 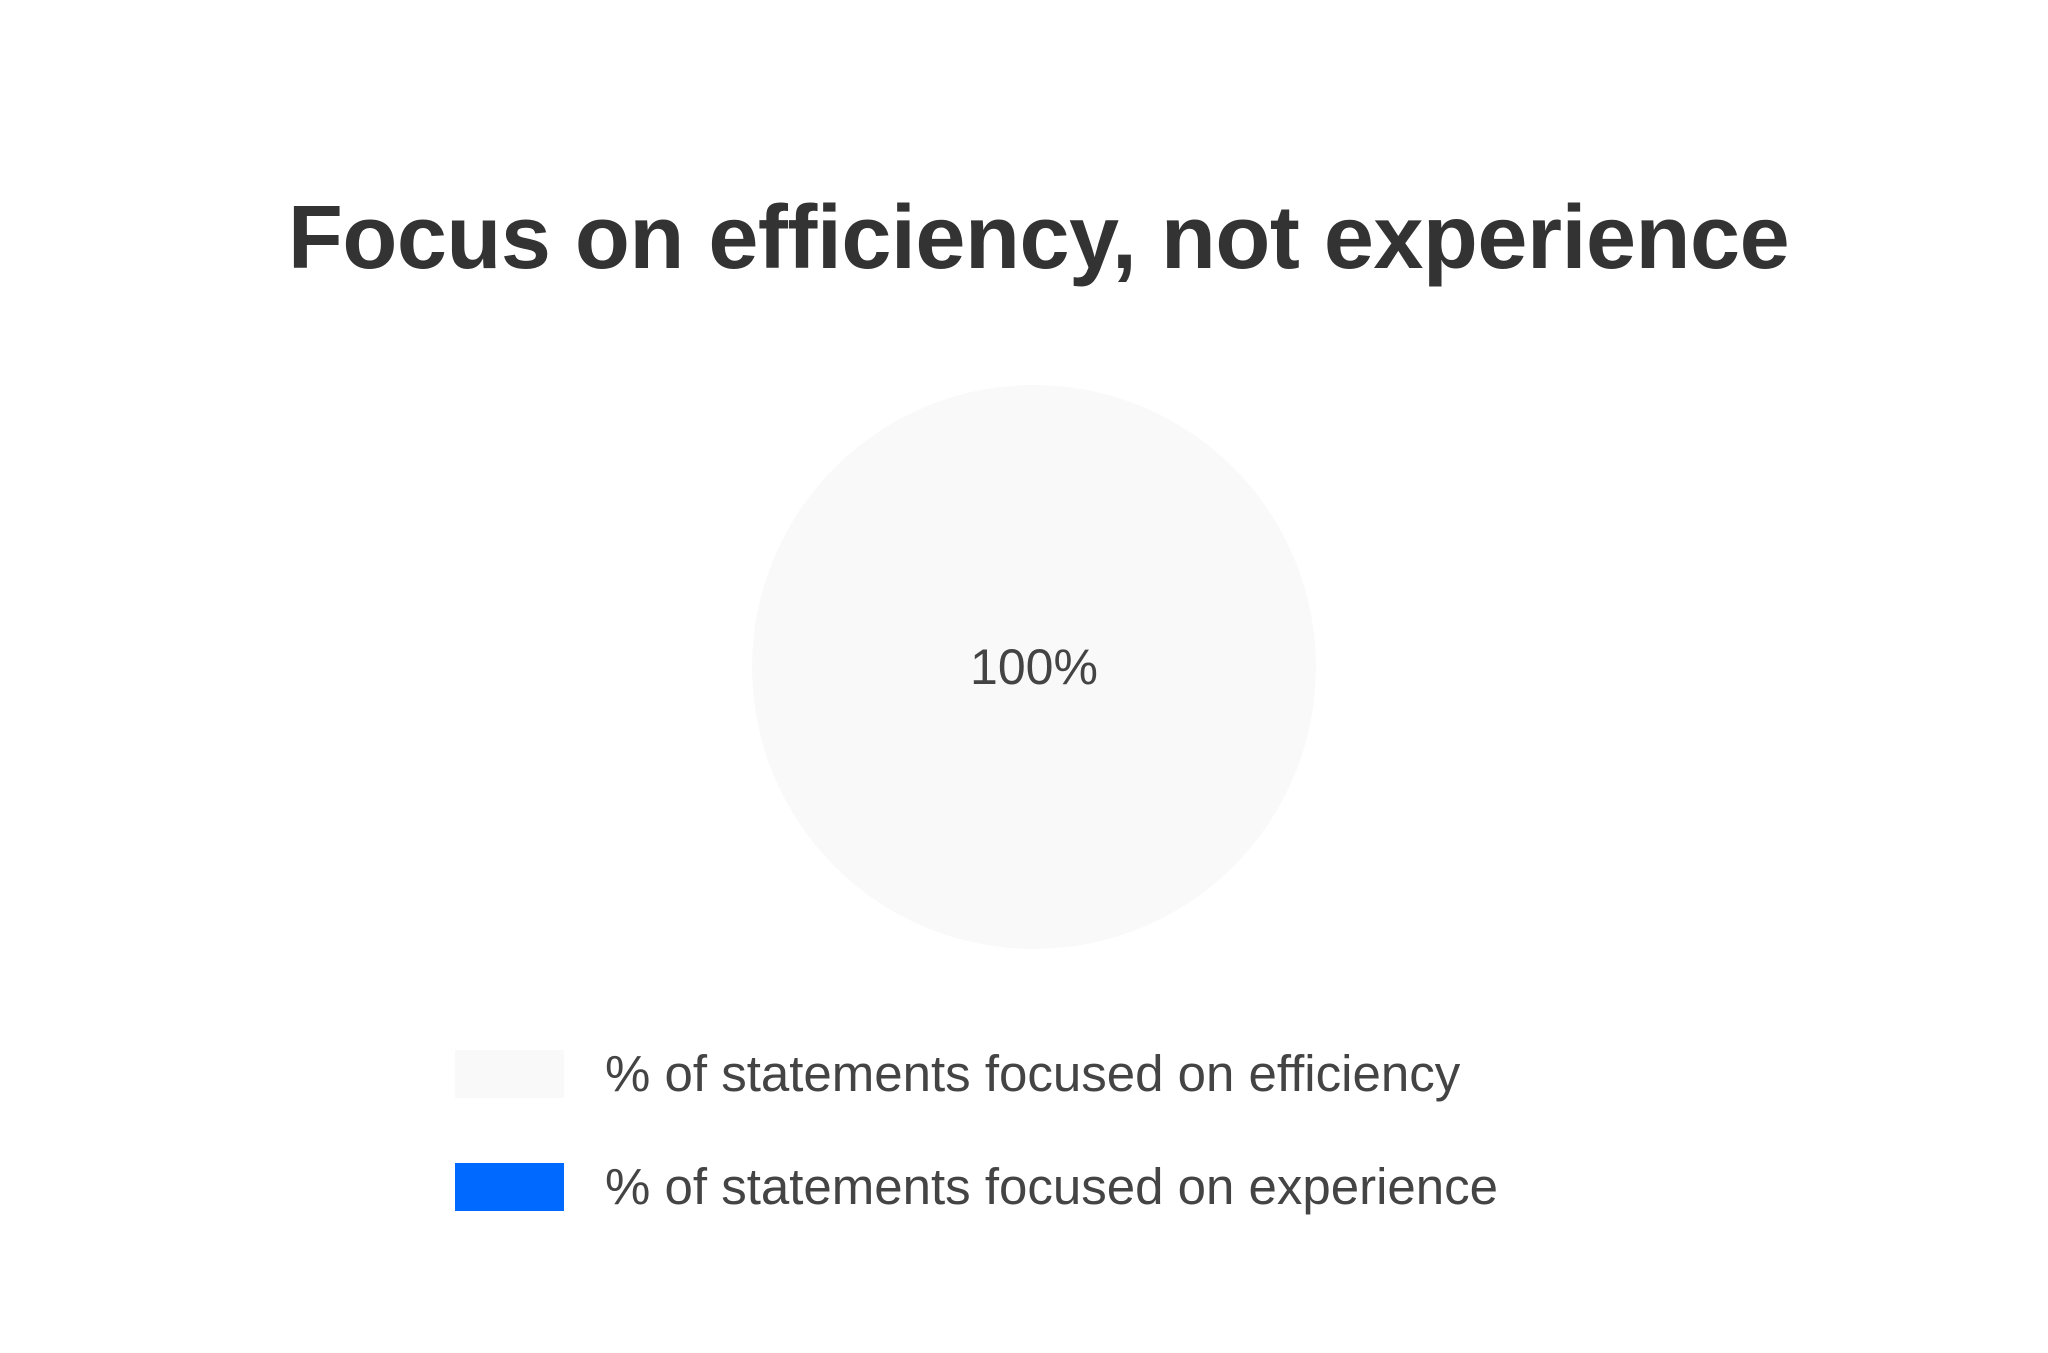 I want to click on pie-labels: 100%, so click(x=1034, y=667).